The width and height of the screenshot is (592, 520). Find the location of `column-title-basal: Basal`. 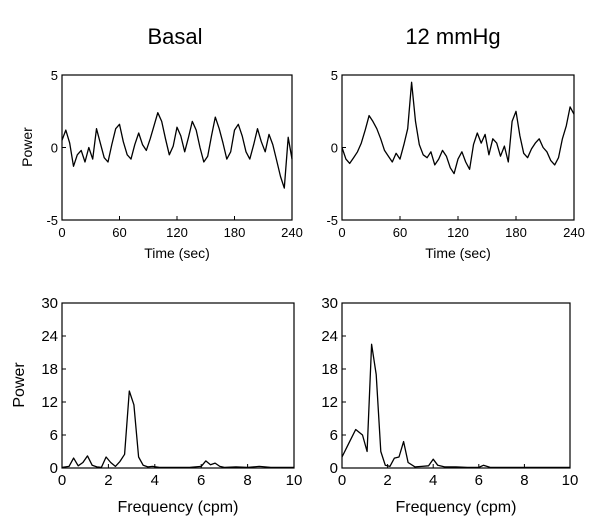

column-title-basal: Basal is located at coordinates (174, 36).